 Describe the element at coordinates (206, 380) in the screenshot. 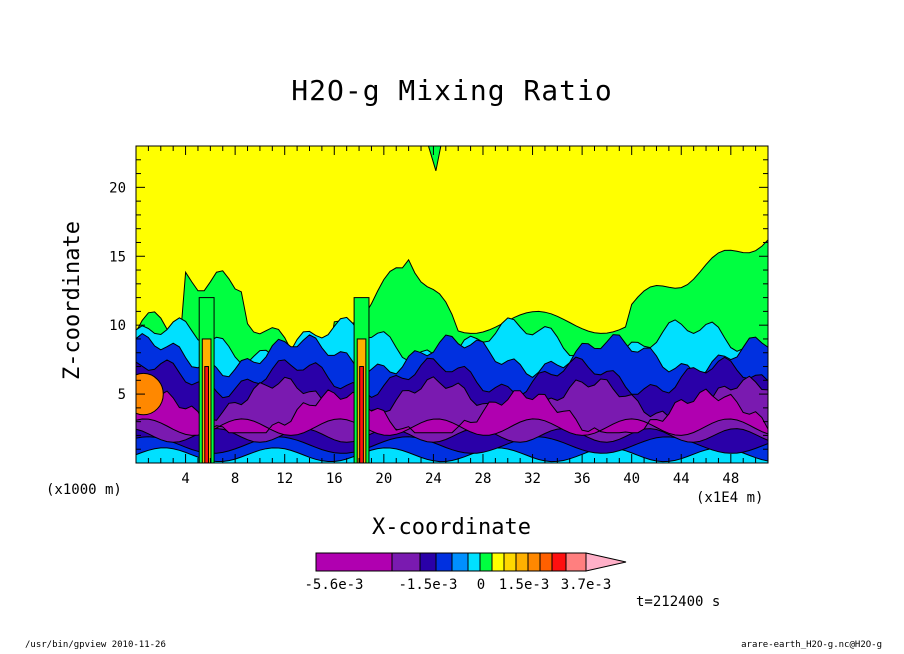

I see `column-x6` at that location.